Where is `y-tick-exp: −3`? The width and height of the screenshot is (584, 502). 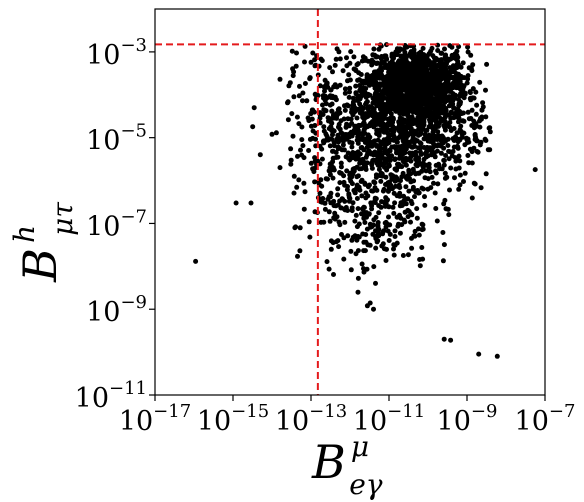 y-tick-exp: −3 is located at coordinates (133, 45).